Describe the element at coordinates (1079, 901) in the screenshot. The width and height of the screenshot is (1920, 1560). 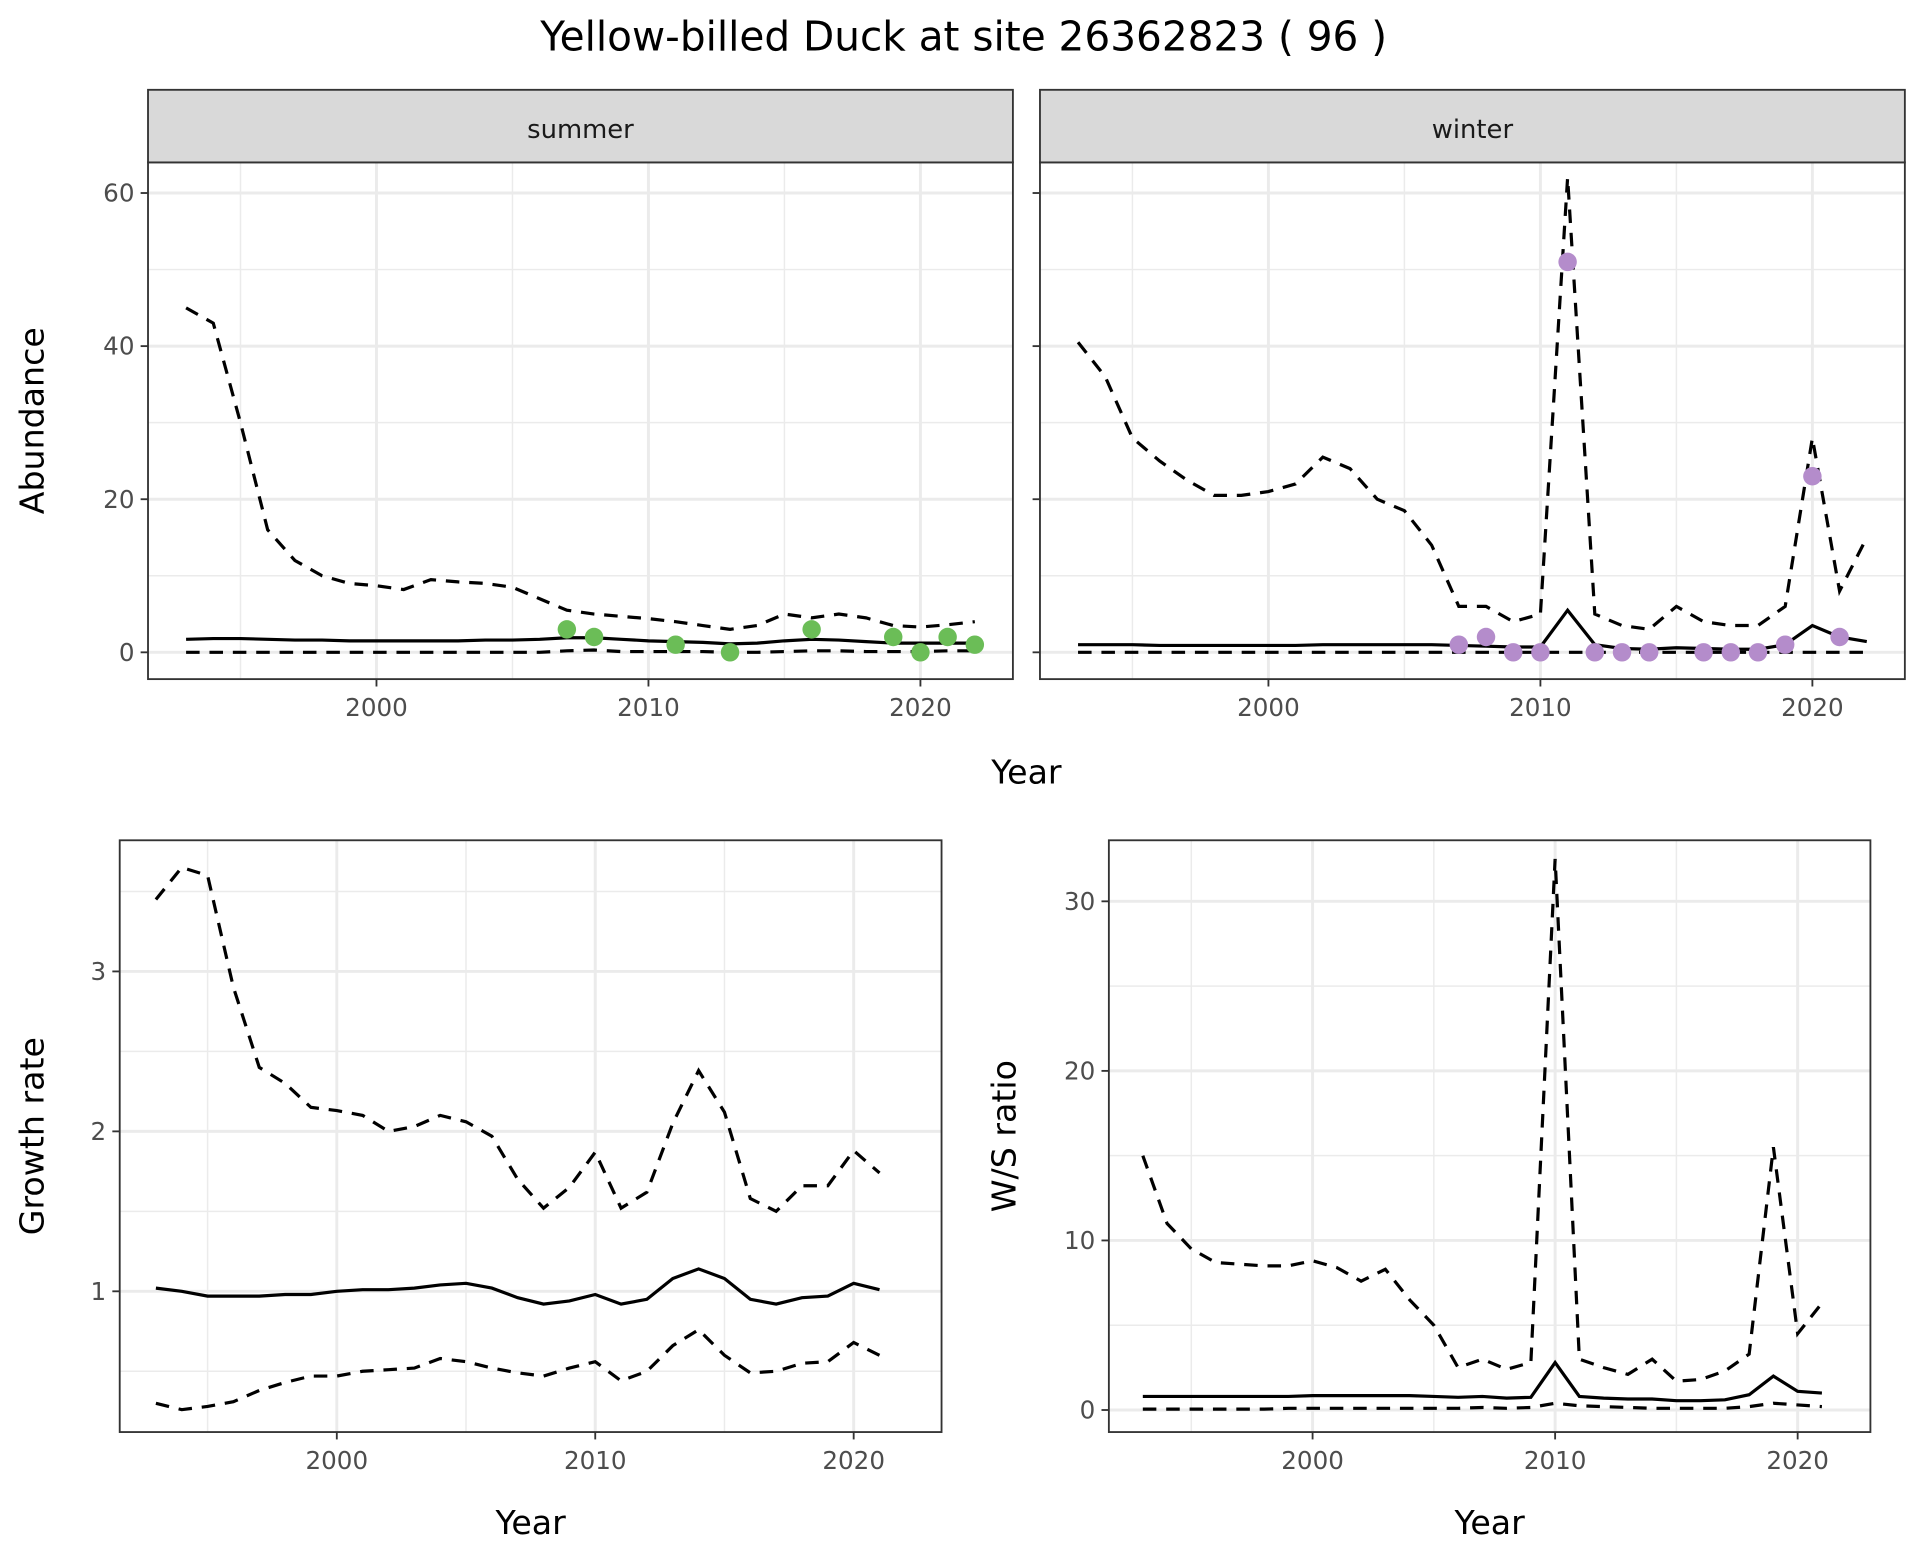
I see `y-tick-label: 30` at that location.